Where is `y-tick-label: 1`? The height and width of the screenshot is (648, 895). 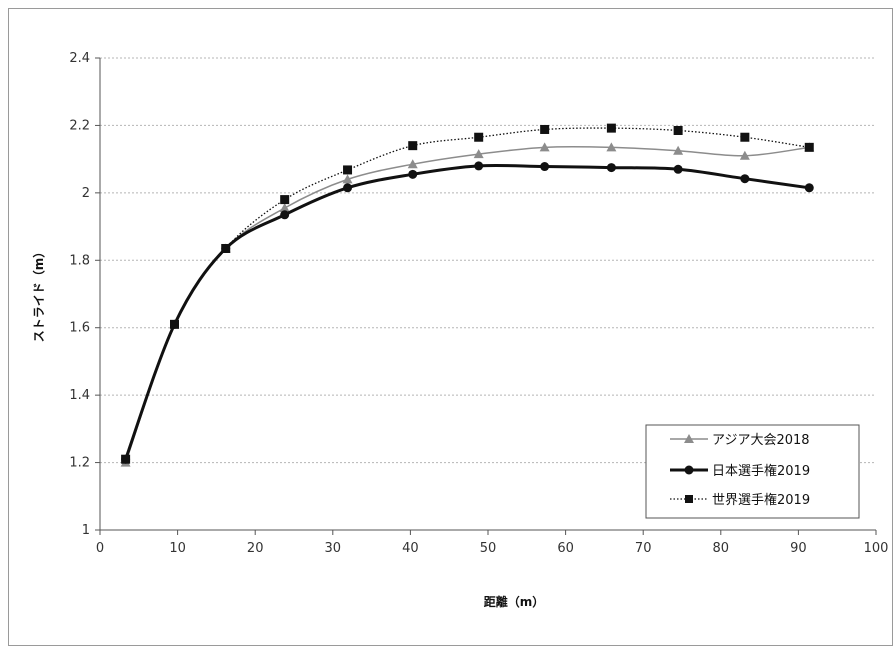
y-tick-label: 1 is located at coordinates (86, 530).